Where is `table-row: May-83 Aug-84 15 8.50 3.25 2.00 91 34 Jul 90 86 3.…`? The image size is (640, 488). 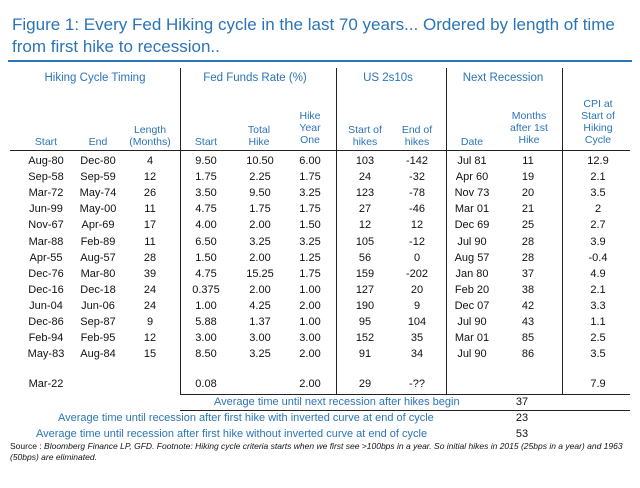 table-row: May-83 Aug-84 15 8.50 3.25 2.00 91 34 Jul 90 86 3.… is located at coordinates (320, 354).